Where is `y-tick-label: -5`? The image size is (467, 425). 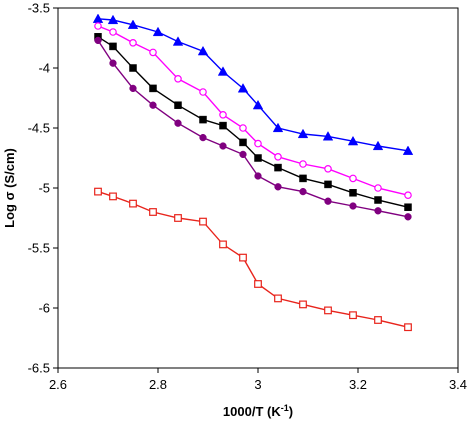 y-tick-label: -5 is located at coordinates (44, 188).